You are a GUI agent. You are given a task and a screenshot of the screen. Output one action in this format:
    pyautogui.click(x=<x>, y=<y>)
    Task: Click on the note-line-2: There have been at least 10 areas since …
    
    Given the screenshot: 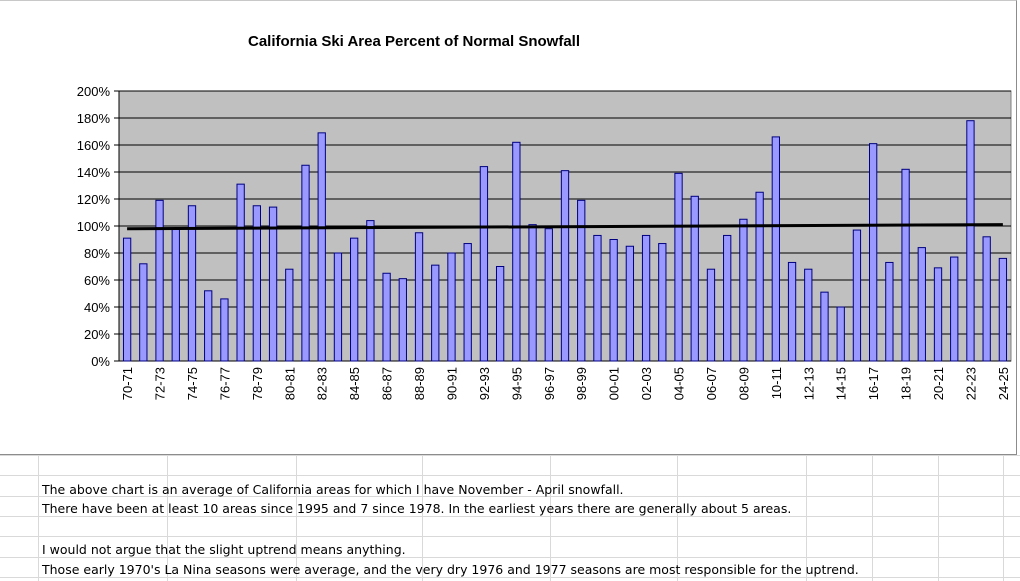 What is the action you would take?
    pyautogui.click(x=417, y=508)
    